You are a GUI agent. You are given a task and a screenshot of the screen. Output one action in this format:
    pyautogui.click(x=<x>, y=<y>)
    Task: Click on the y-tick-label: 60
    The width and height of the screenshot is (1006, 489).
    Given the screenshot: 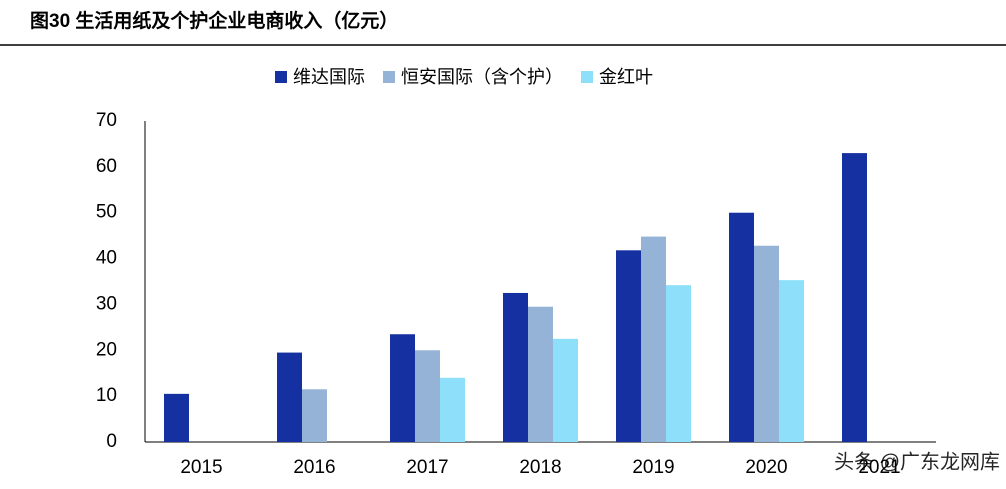 What is the action you would take?
    pyautogui.click(x=106, y=166)
    